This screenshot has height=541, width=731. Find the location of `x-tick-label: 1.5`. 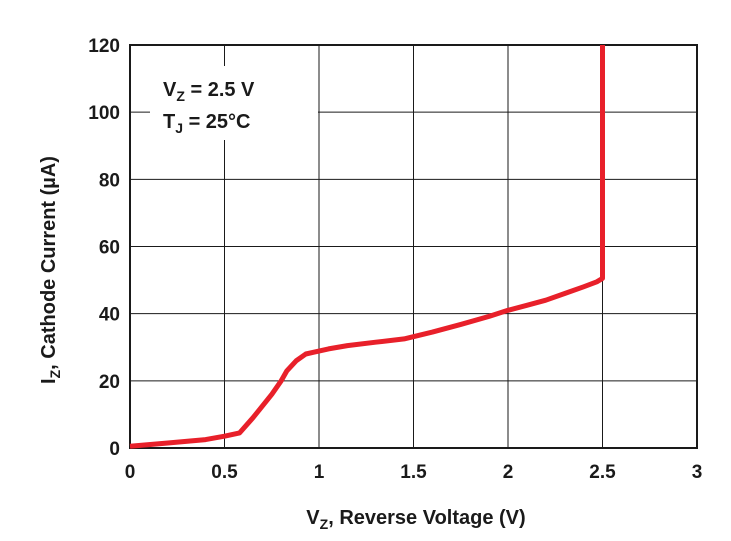

x-tick-label: 1.5 is located at coordinates (413, 472).